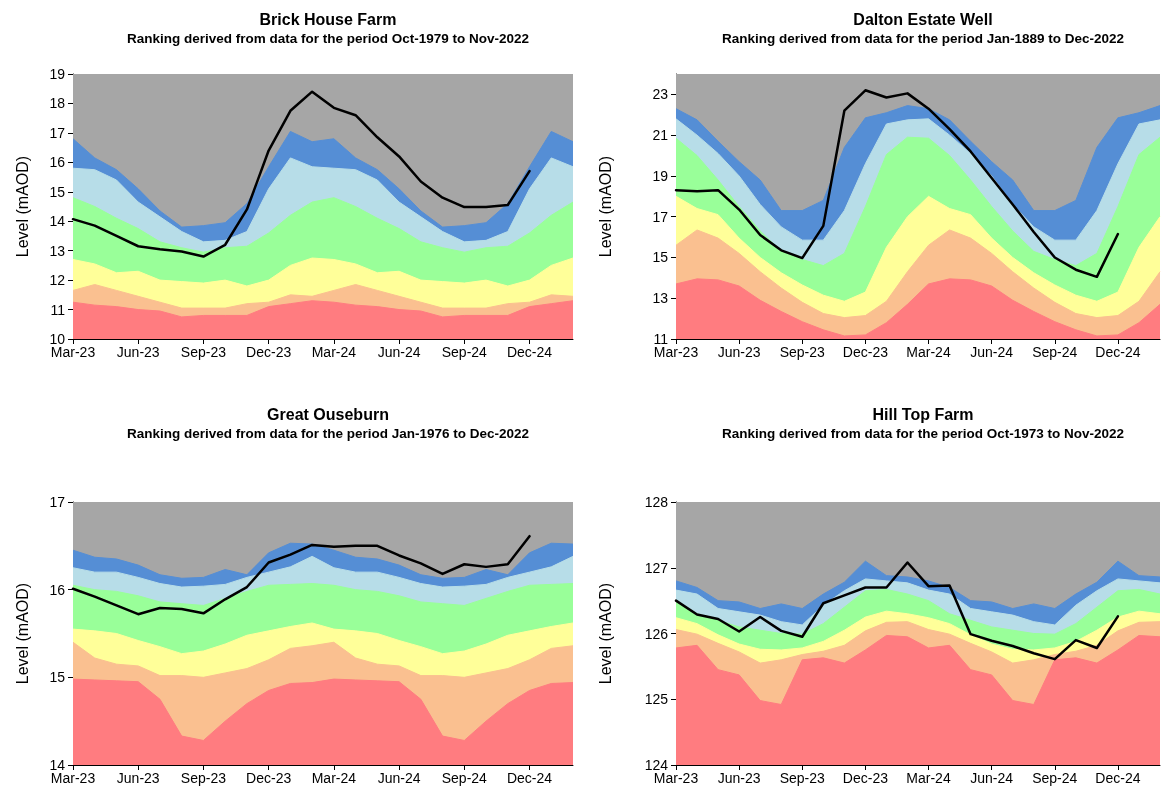 The width and height of the screenshot is (1166, 791). Describe the element at coordinates (328, 433) in the screenshot. I see `chart-subtitle: Ranking derived from data for the period Jan-1976 to Dec-2022` at that location.